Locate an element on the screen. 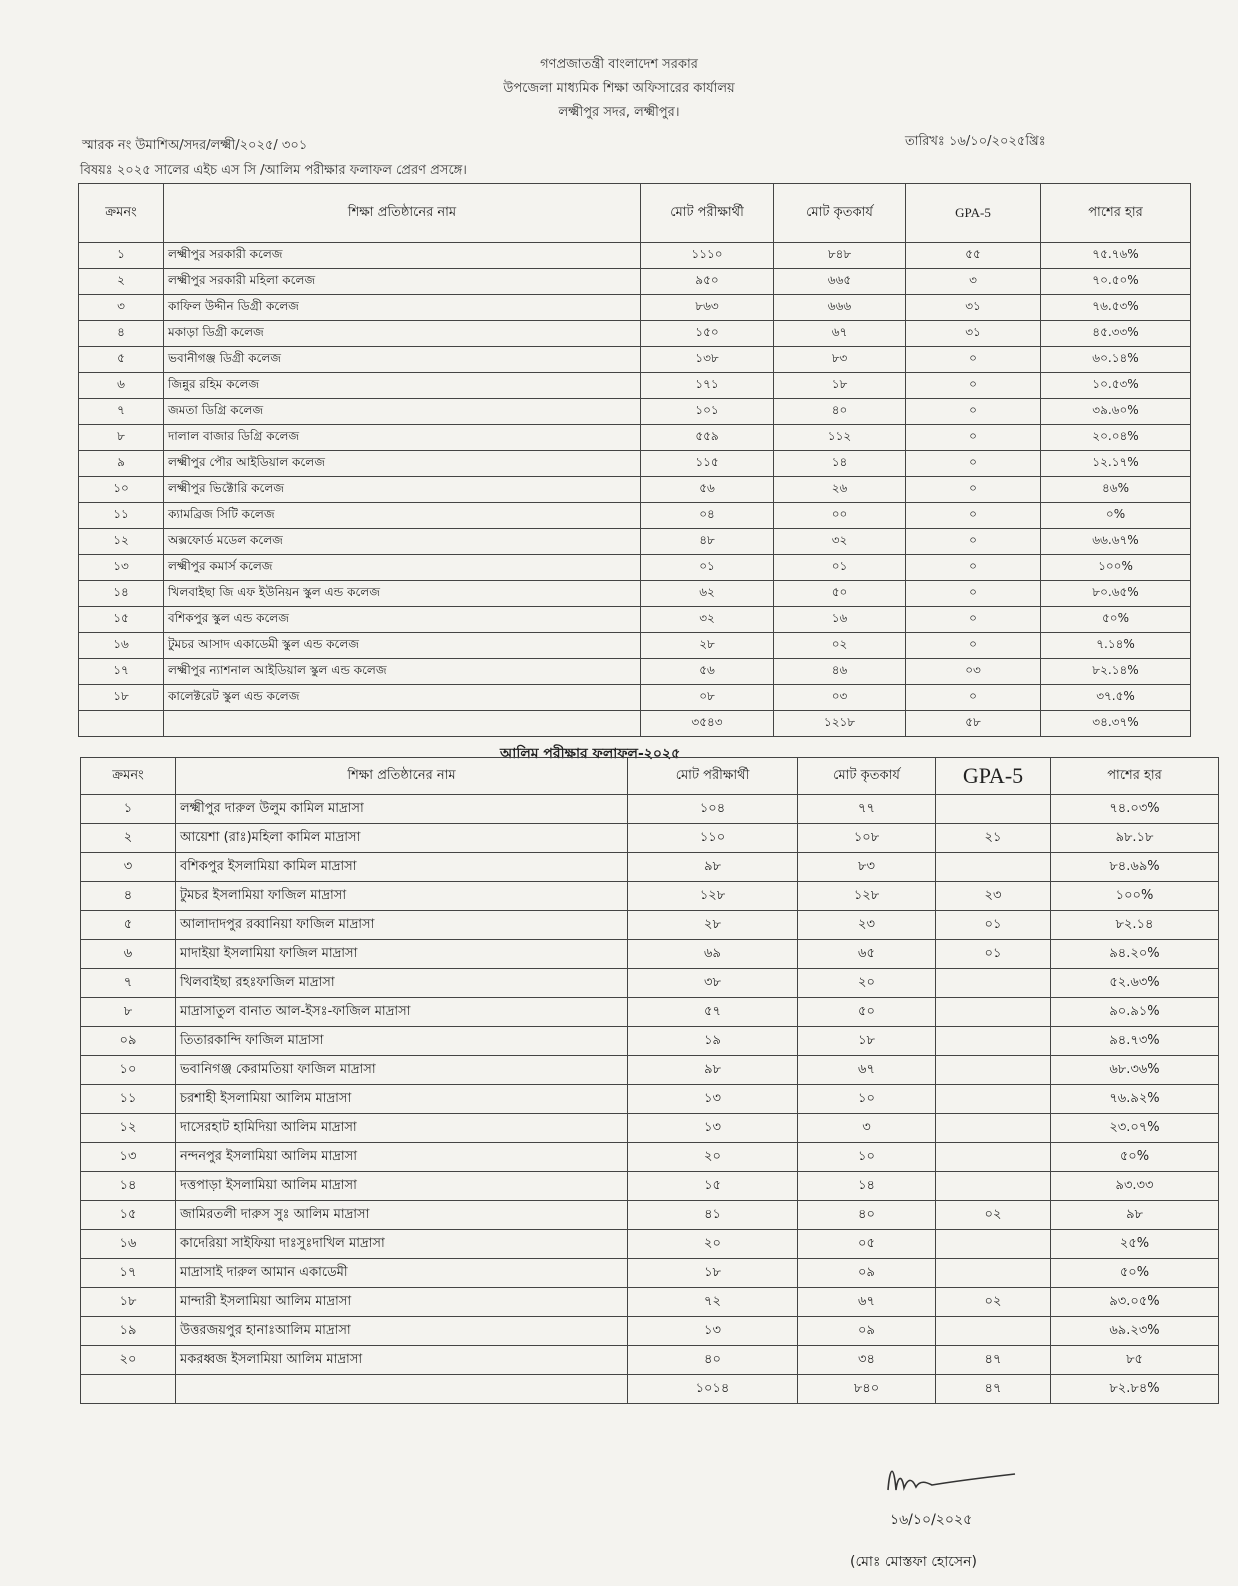 The height and width of the screenshot is (1586, 1238). location-heading: লক্ষ্মীপুর সদর, লক্ষ্মীপুর। is located at coordinates (619, 112).